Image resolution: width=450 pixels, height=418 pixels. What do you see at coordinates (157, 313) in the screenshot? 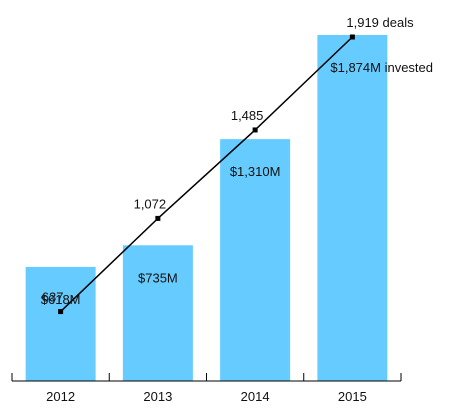
I see `bar-2013` at bounding box center [157, 313].